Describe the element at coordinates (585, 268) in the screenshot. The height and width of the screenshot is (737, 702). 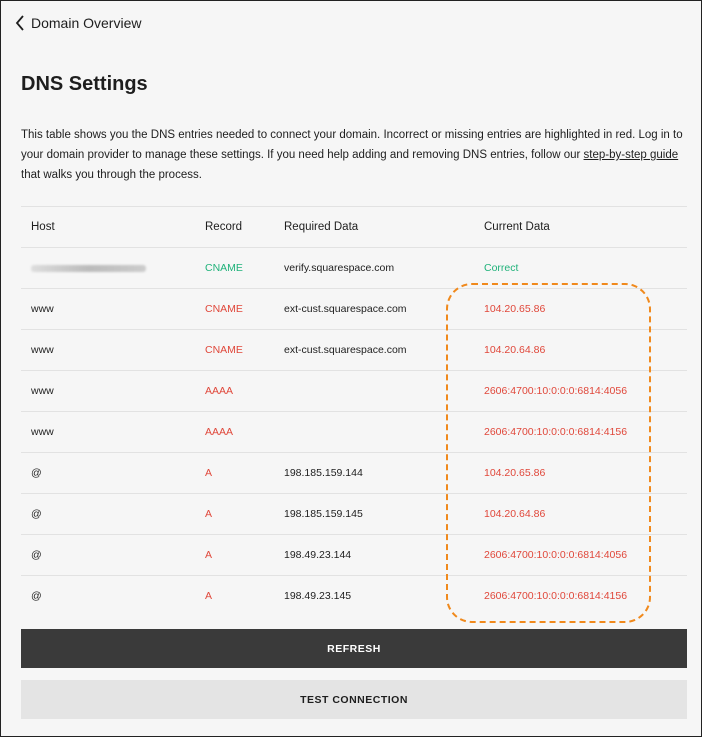
I see `cell-current-data: Correct` at that location.